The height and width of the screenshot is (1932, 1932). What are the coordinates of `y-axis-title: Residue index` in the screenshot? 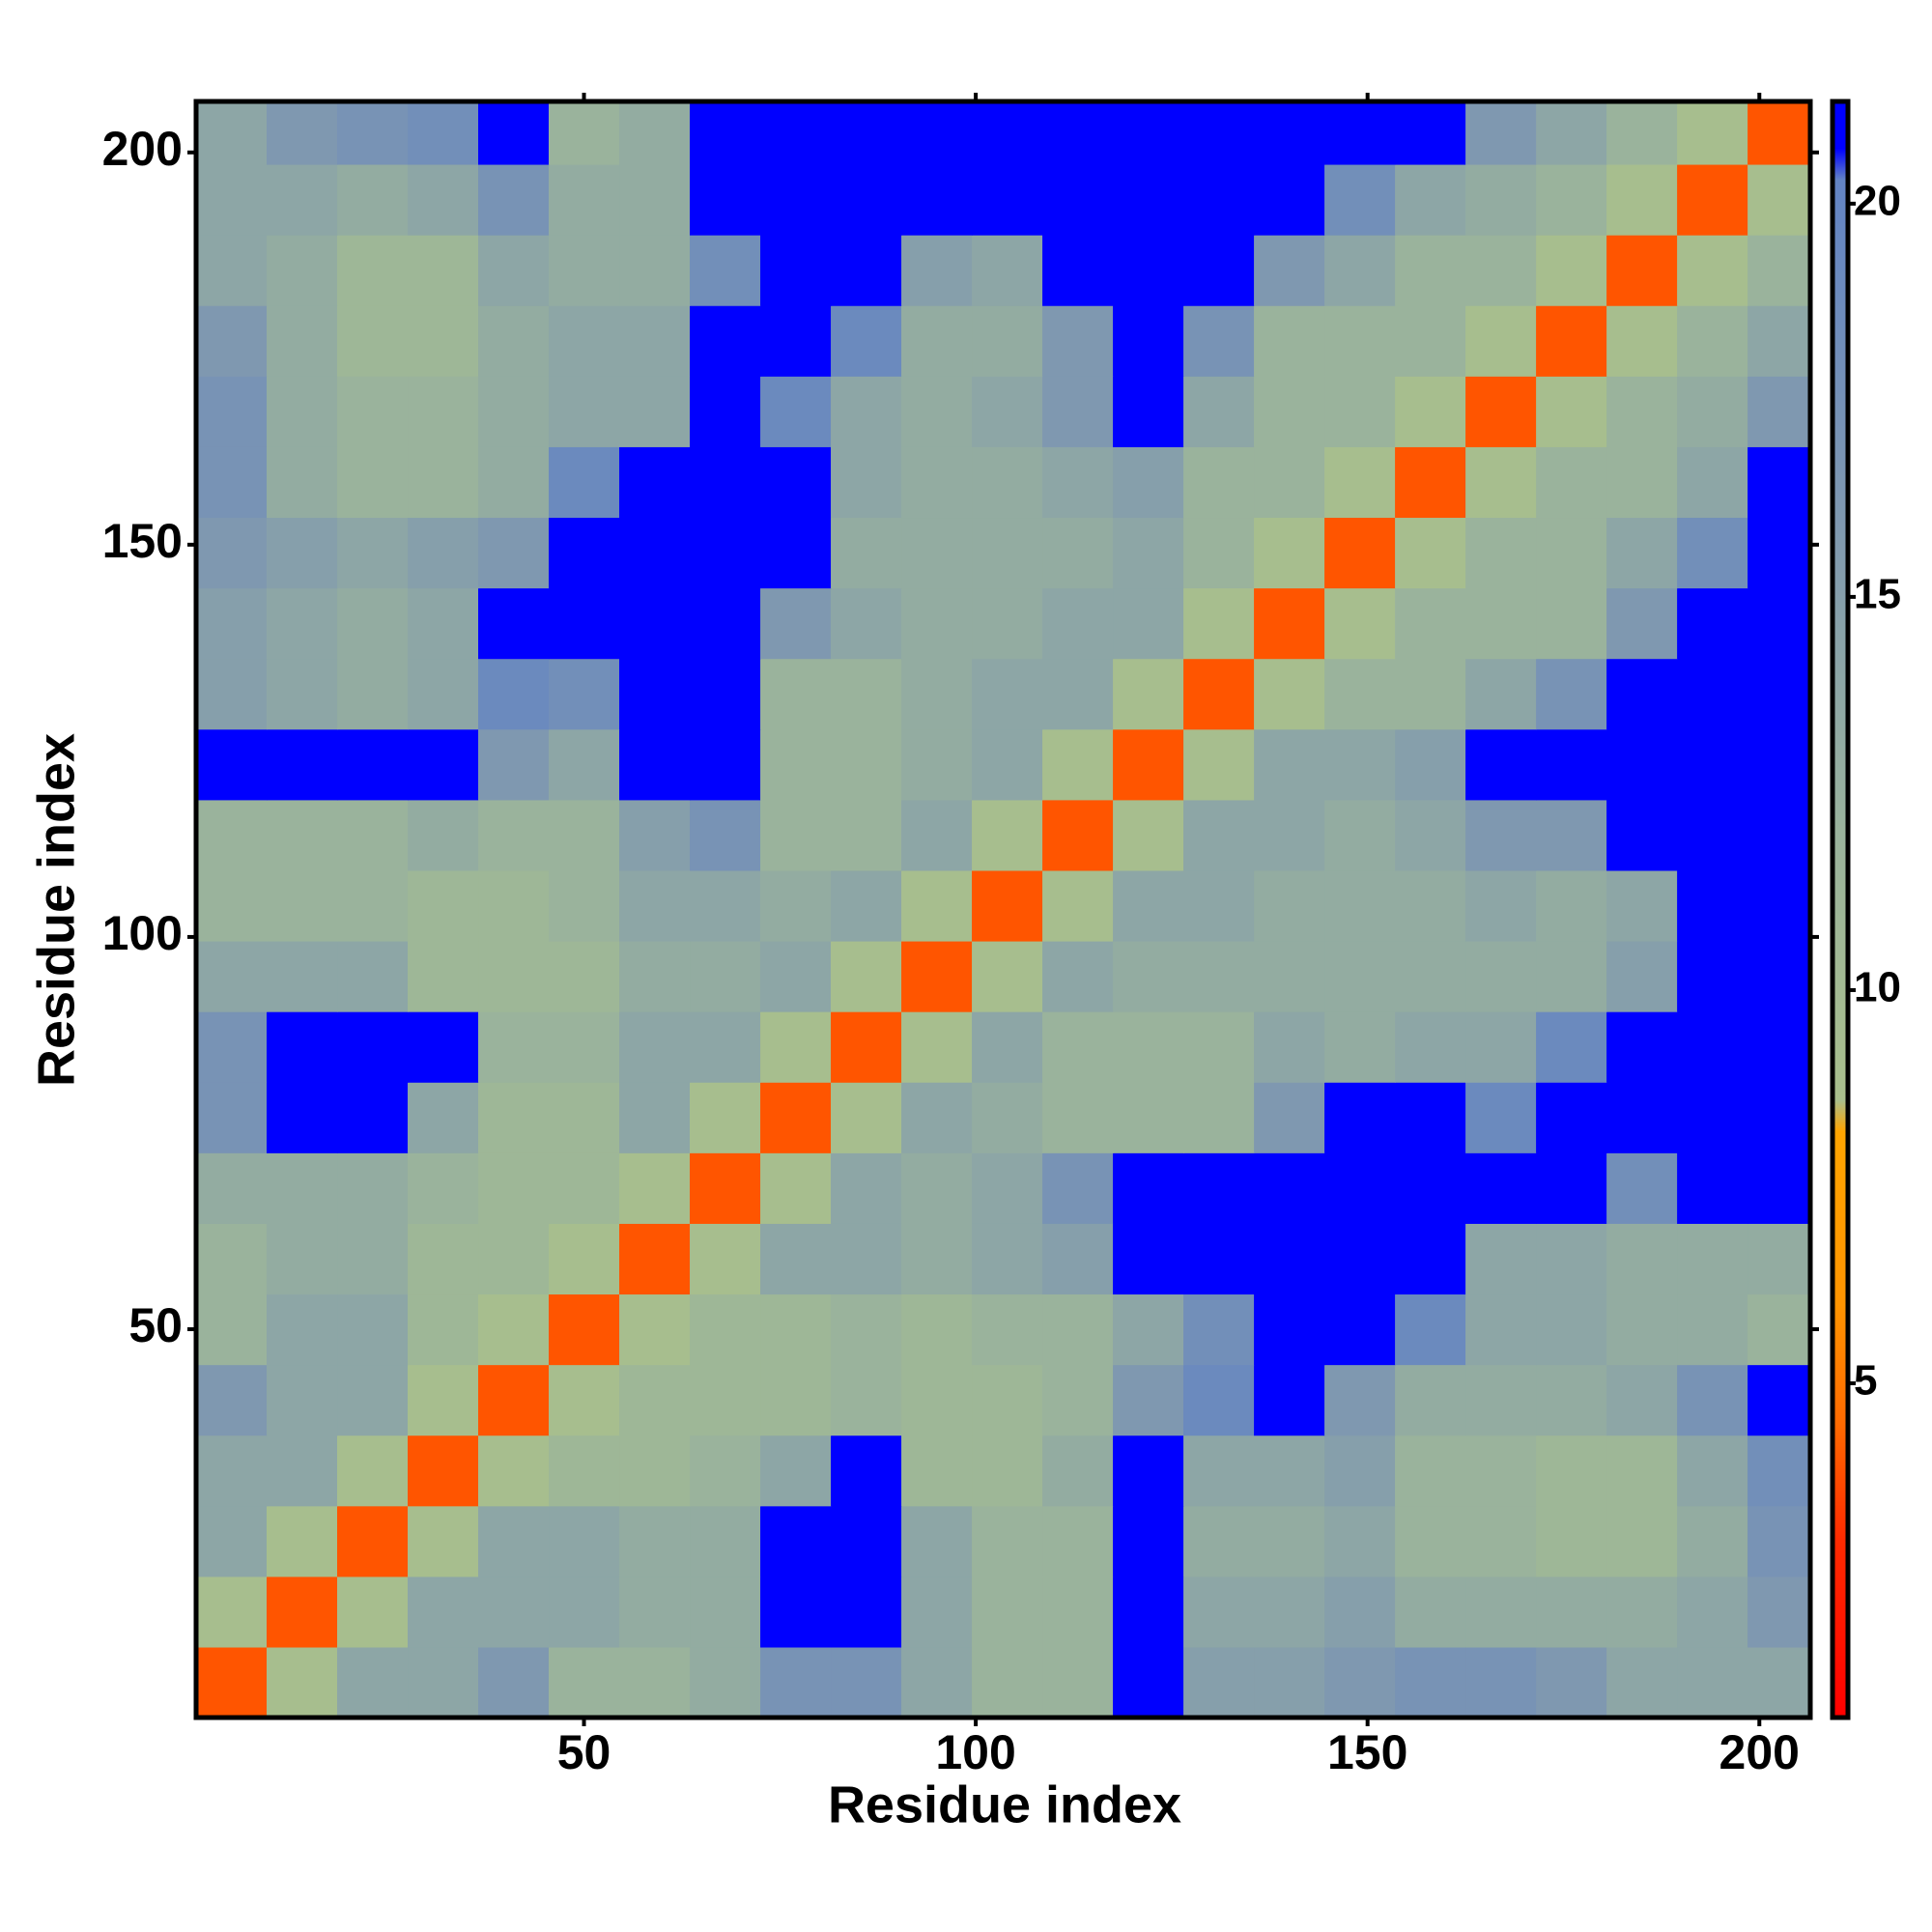 It's located at (56, 910).